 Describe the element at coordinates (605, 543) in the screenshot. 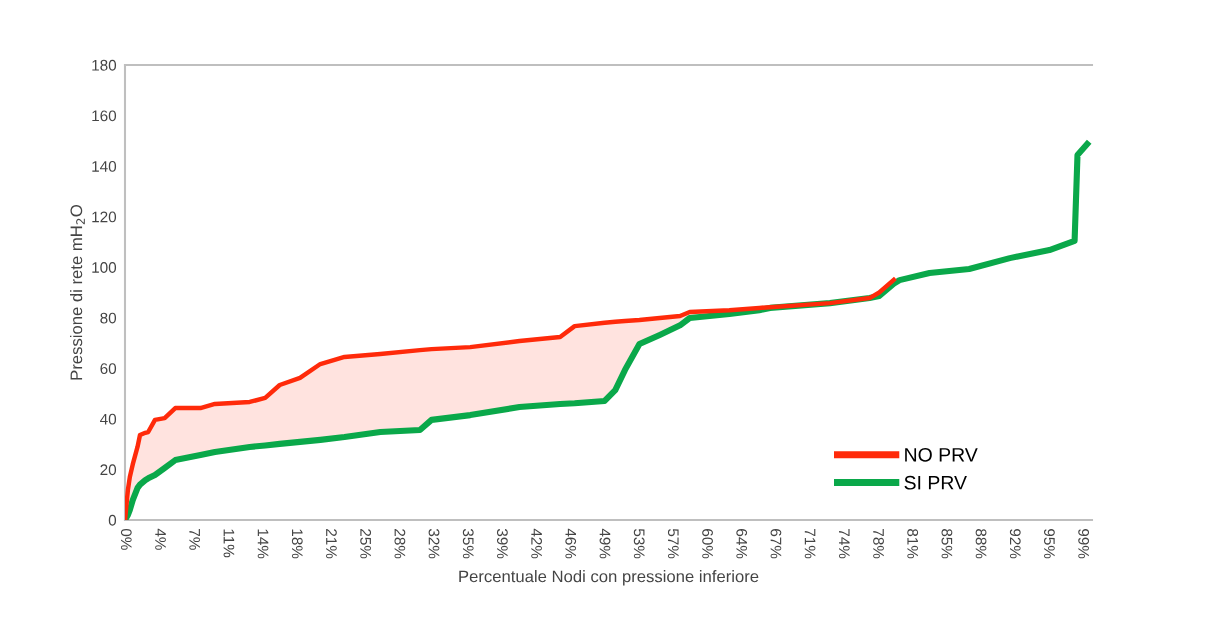

I see `x-tick-label: 49%` at that location.